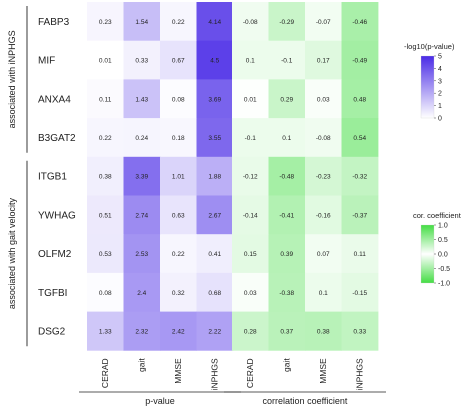 This screenshot has width=474, height=415. Describe the element at coordinates (52, 293) in the screenshot. I see `row-label: TGFBI` at that location.